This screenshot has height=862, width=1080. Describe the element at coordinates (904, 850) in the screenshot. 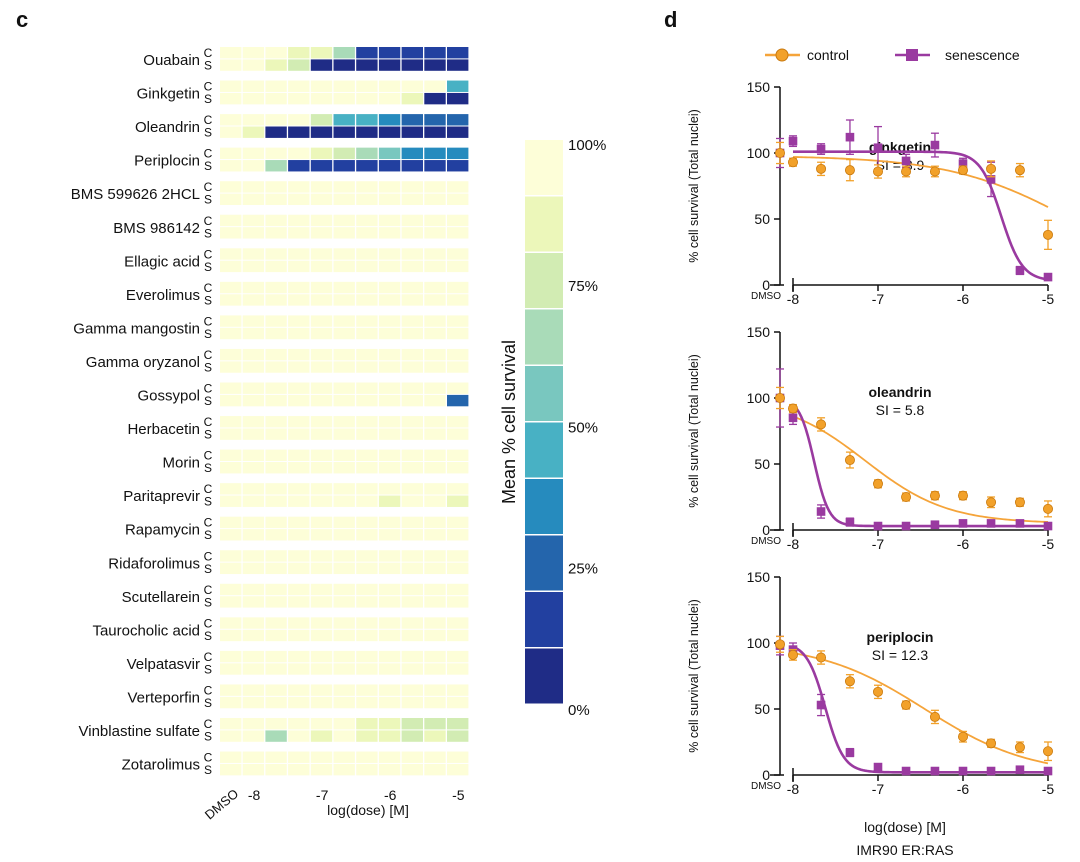

I see `panel-d-footnote: IMR90 ER:RAS` at that location.